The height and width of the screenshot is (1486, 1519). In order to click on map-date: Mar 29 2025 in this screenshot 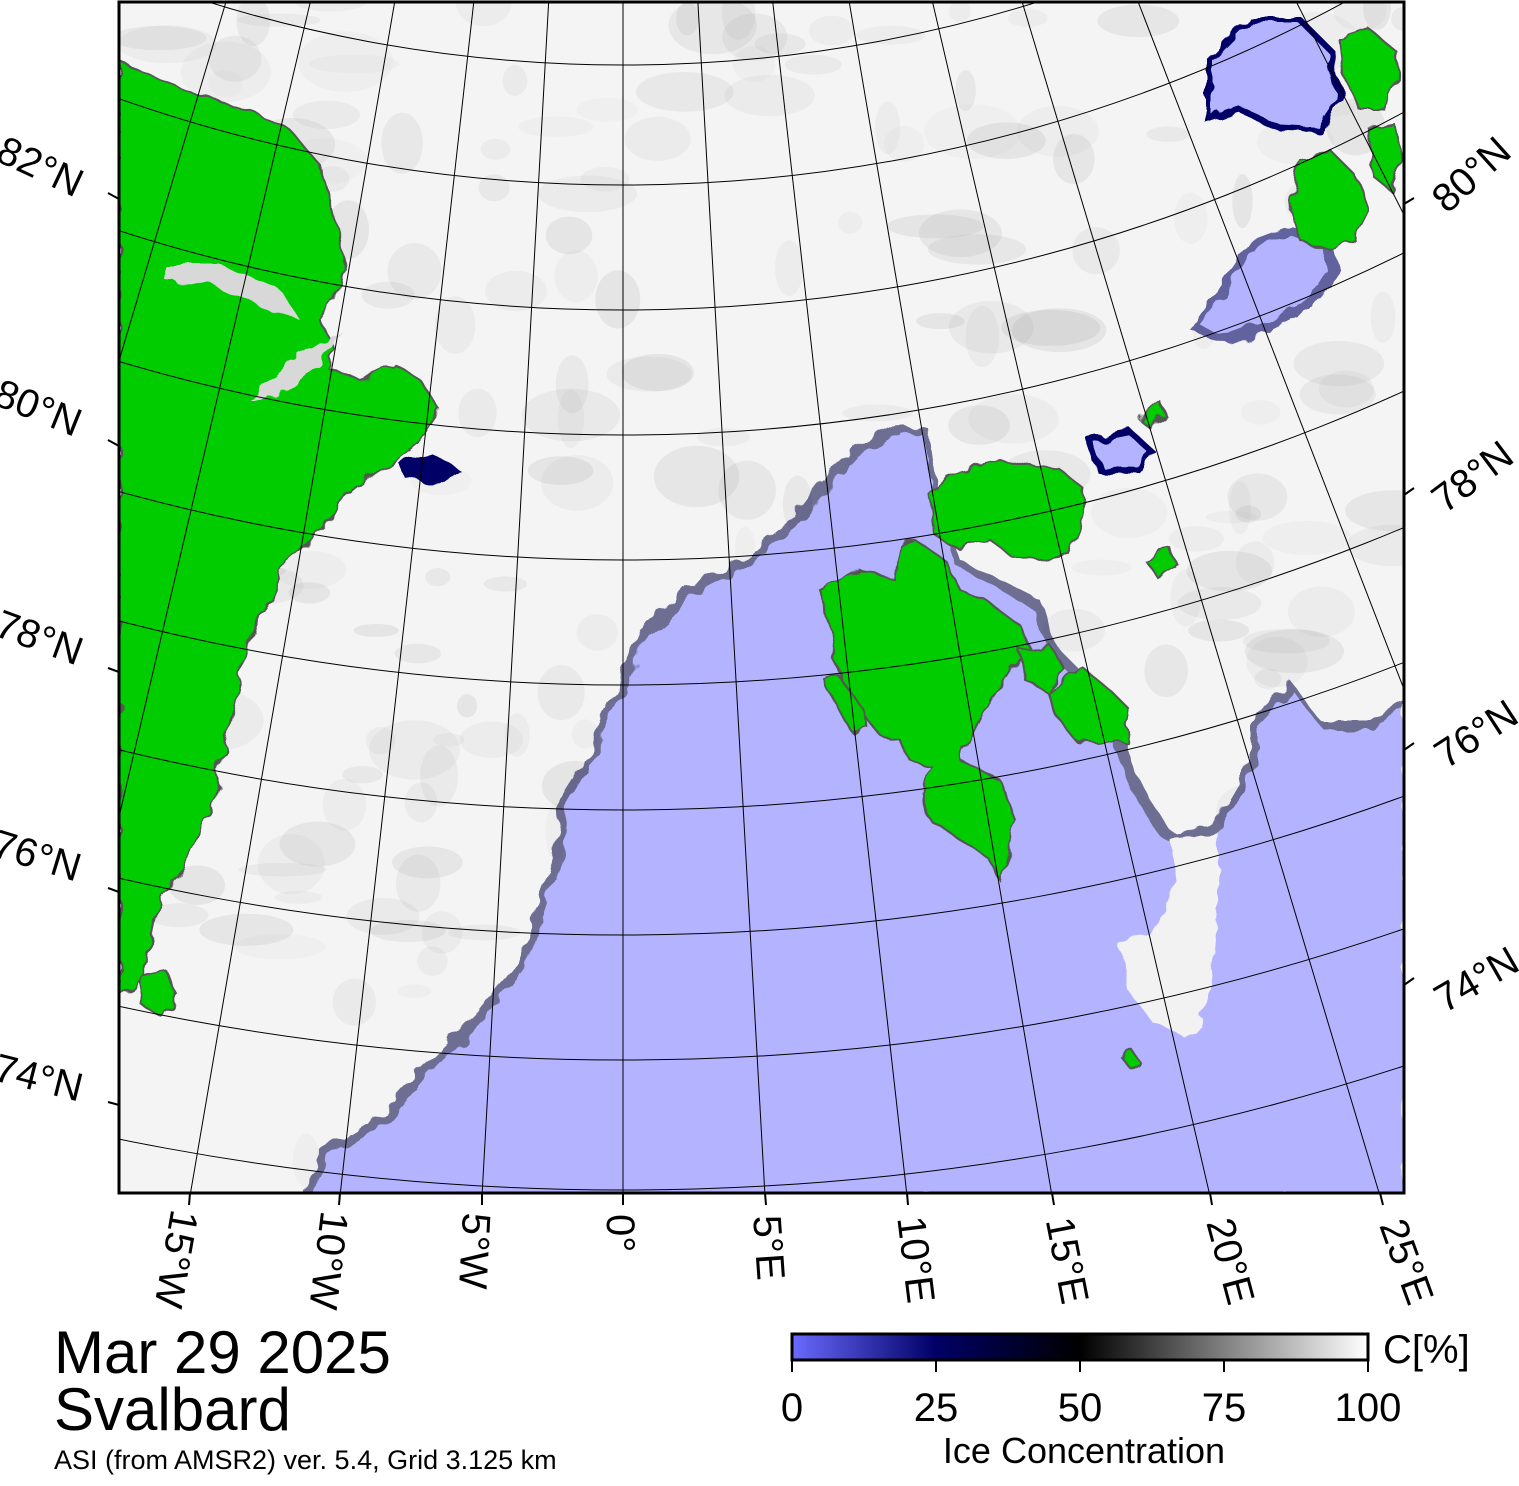, I will do `click(222, 1352)`.